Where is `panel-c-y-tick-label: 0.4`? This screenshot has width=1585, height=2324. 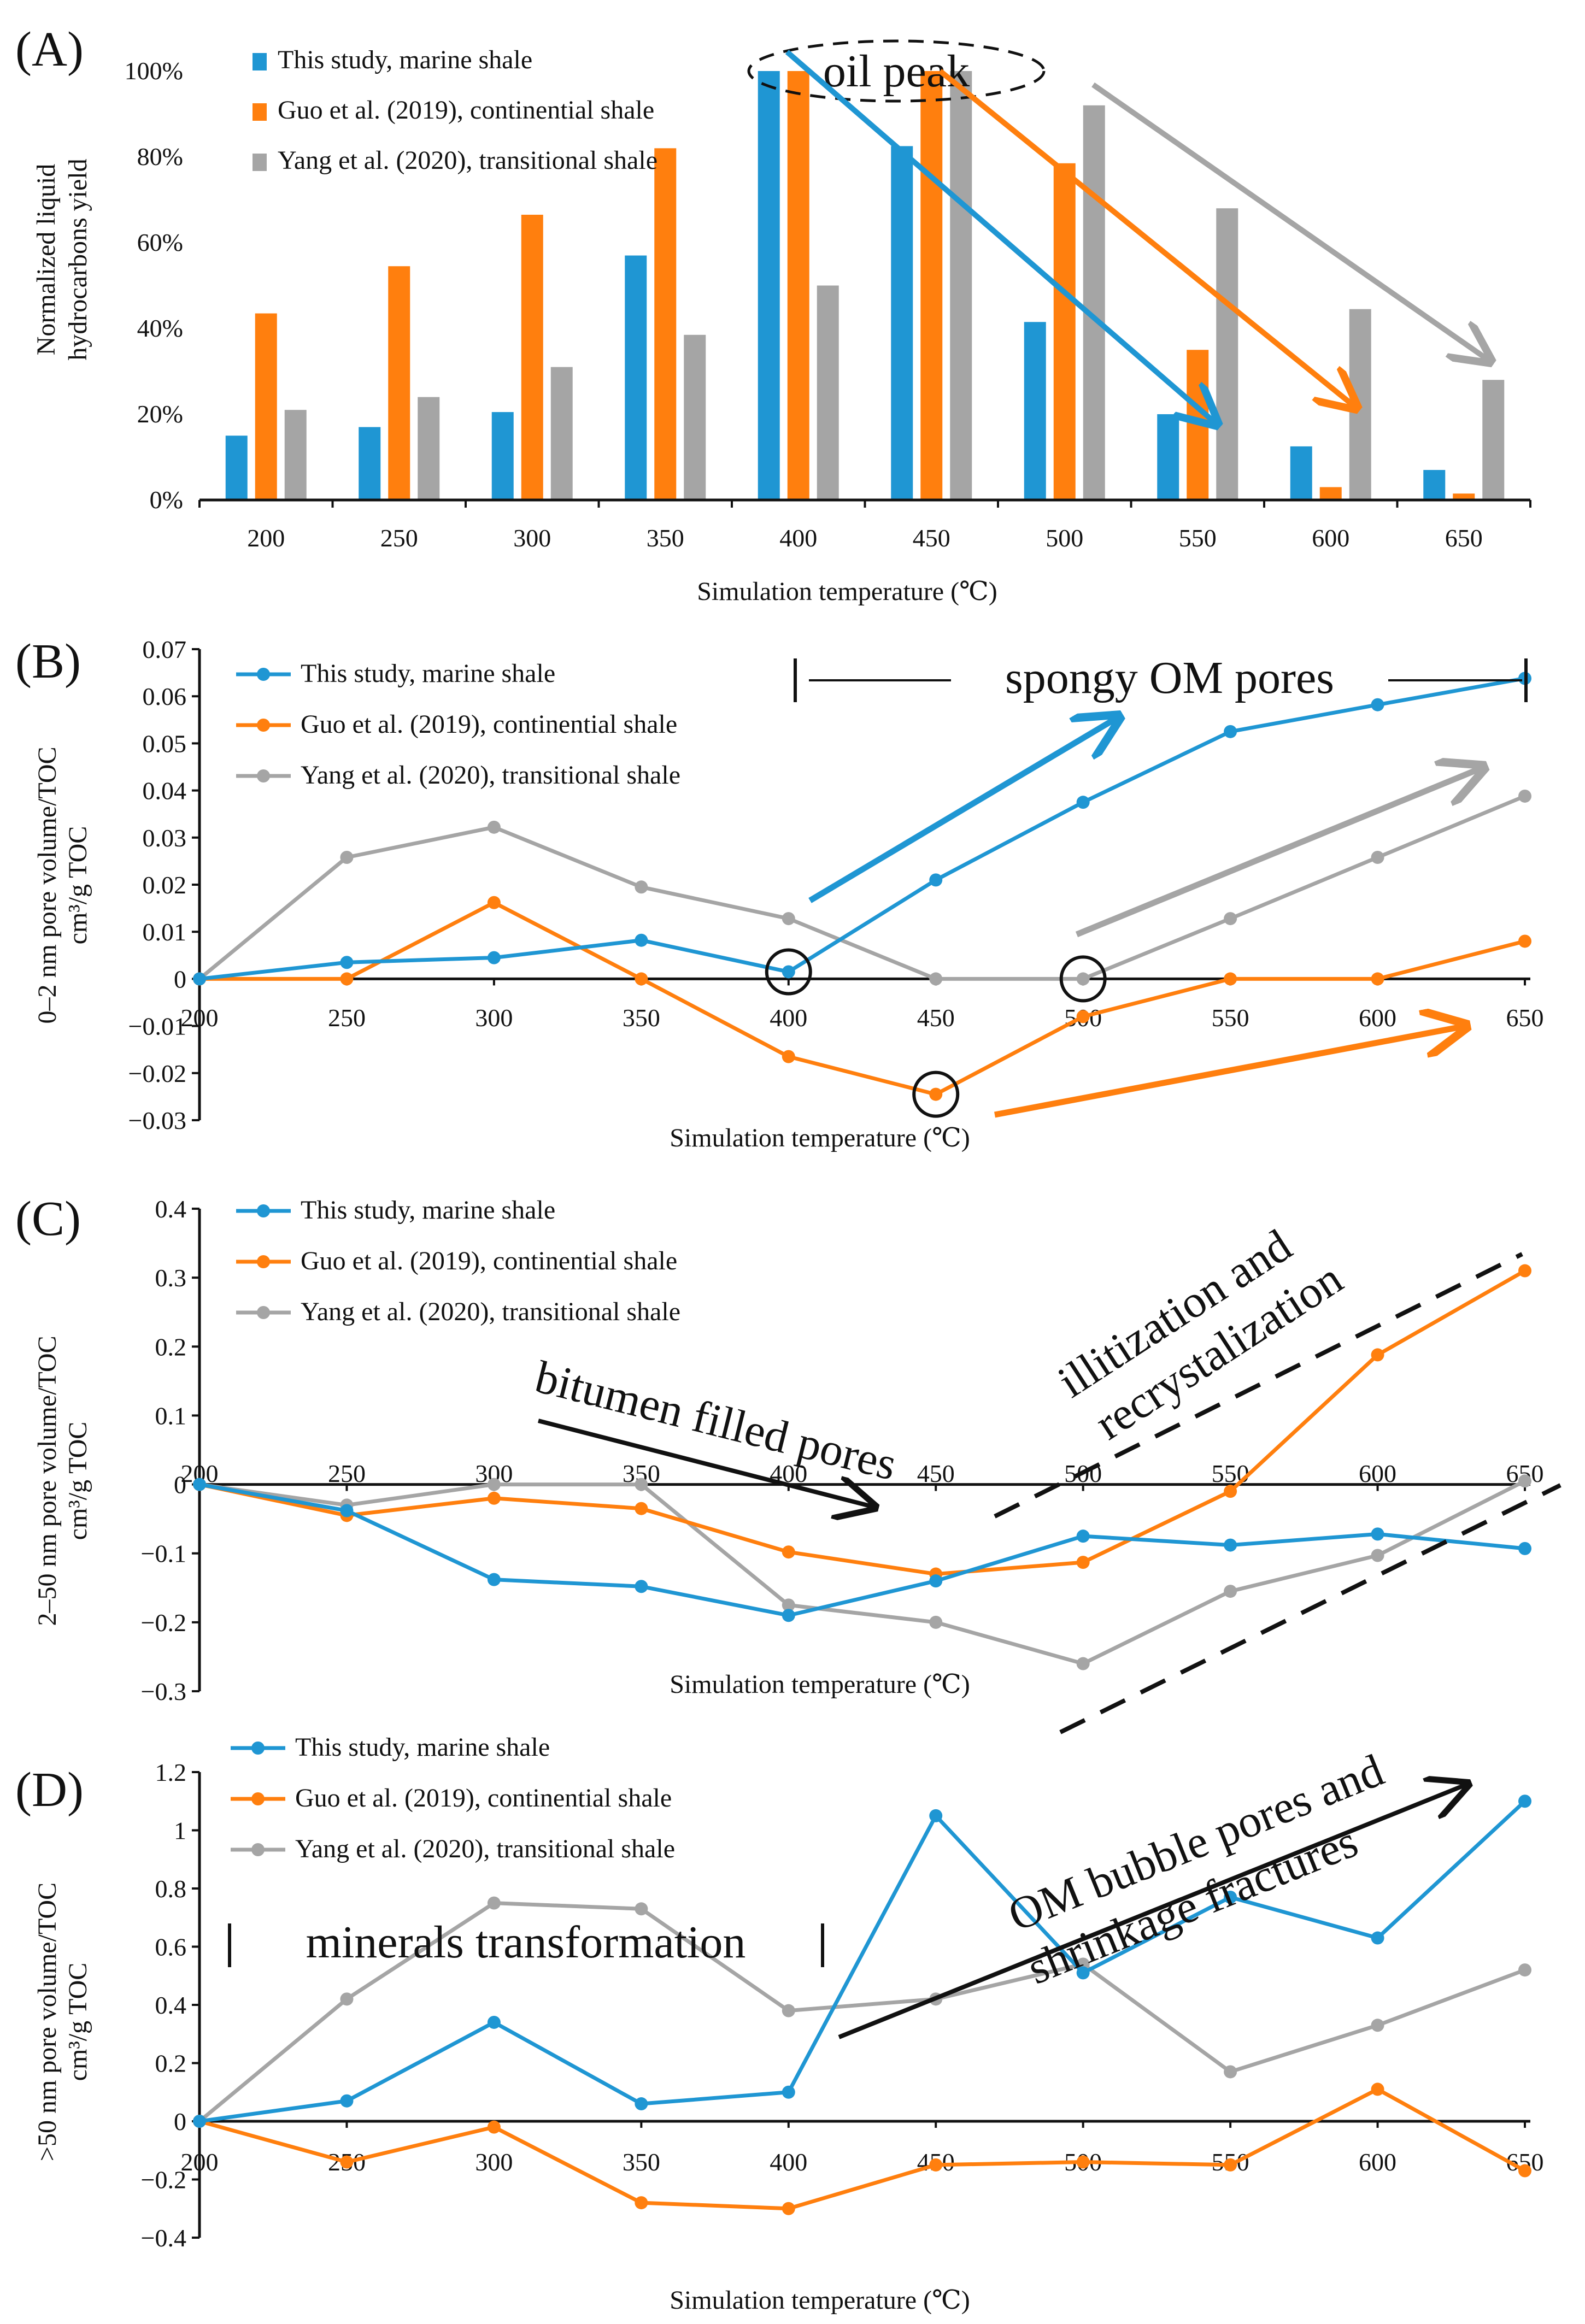 panel-c-y-tick-label: 0.4 is located at coordinates (171, 1209).